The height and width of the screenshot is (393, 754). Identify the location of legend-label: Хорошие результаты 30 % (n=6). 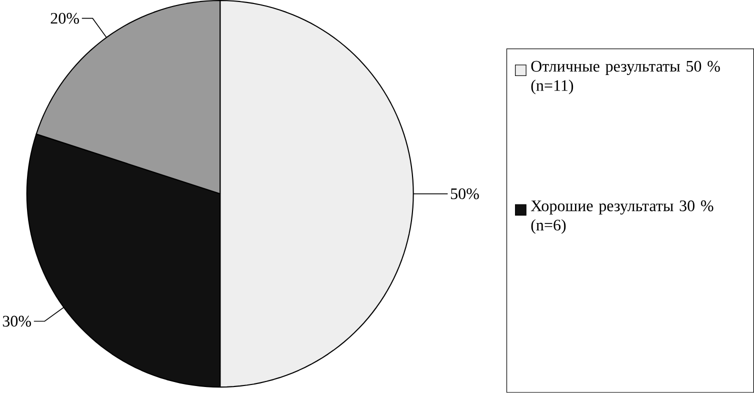
(622, 217).